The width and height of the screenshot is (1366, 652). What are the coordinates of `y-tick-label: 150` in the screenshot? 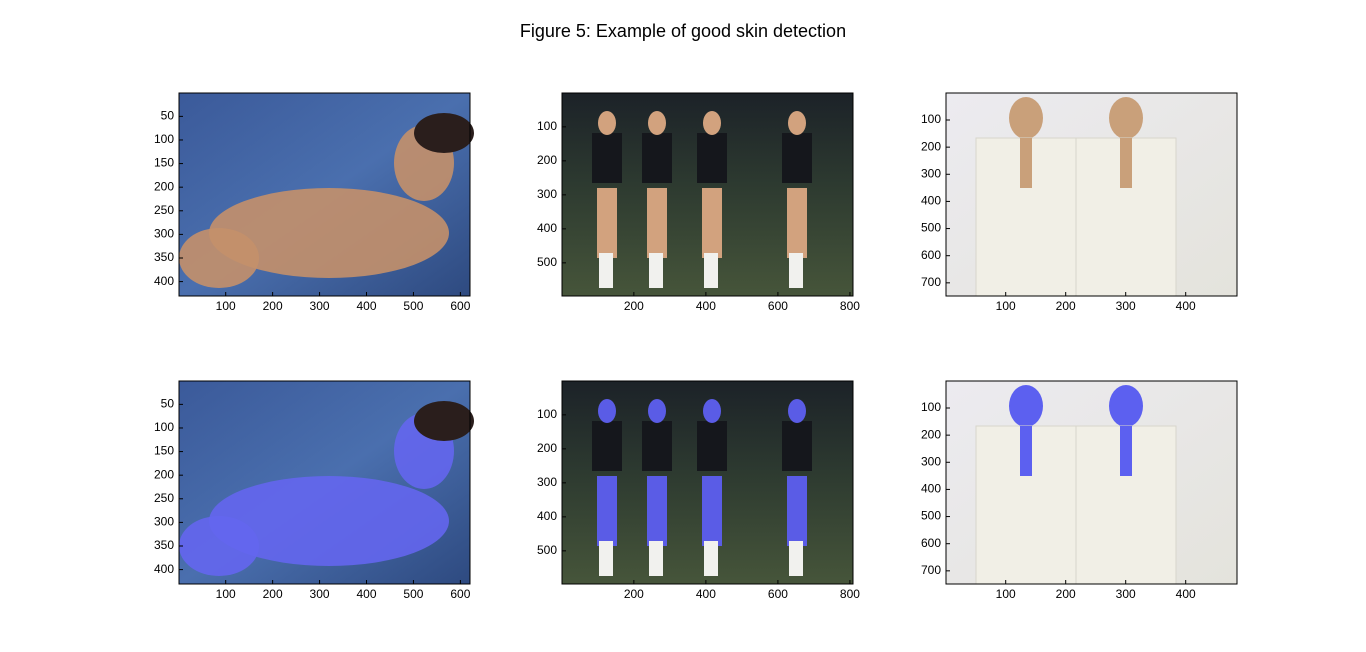 It's located at (164, 451).